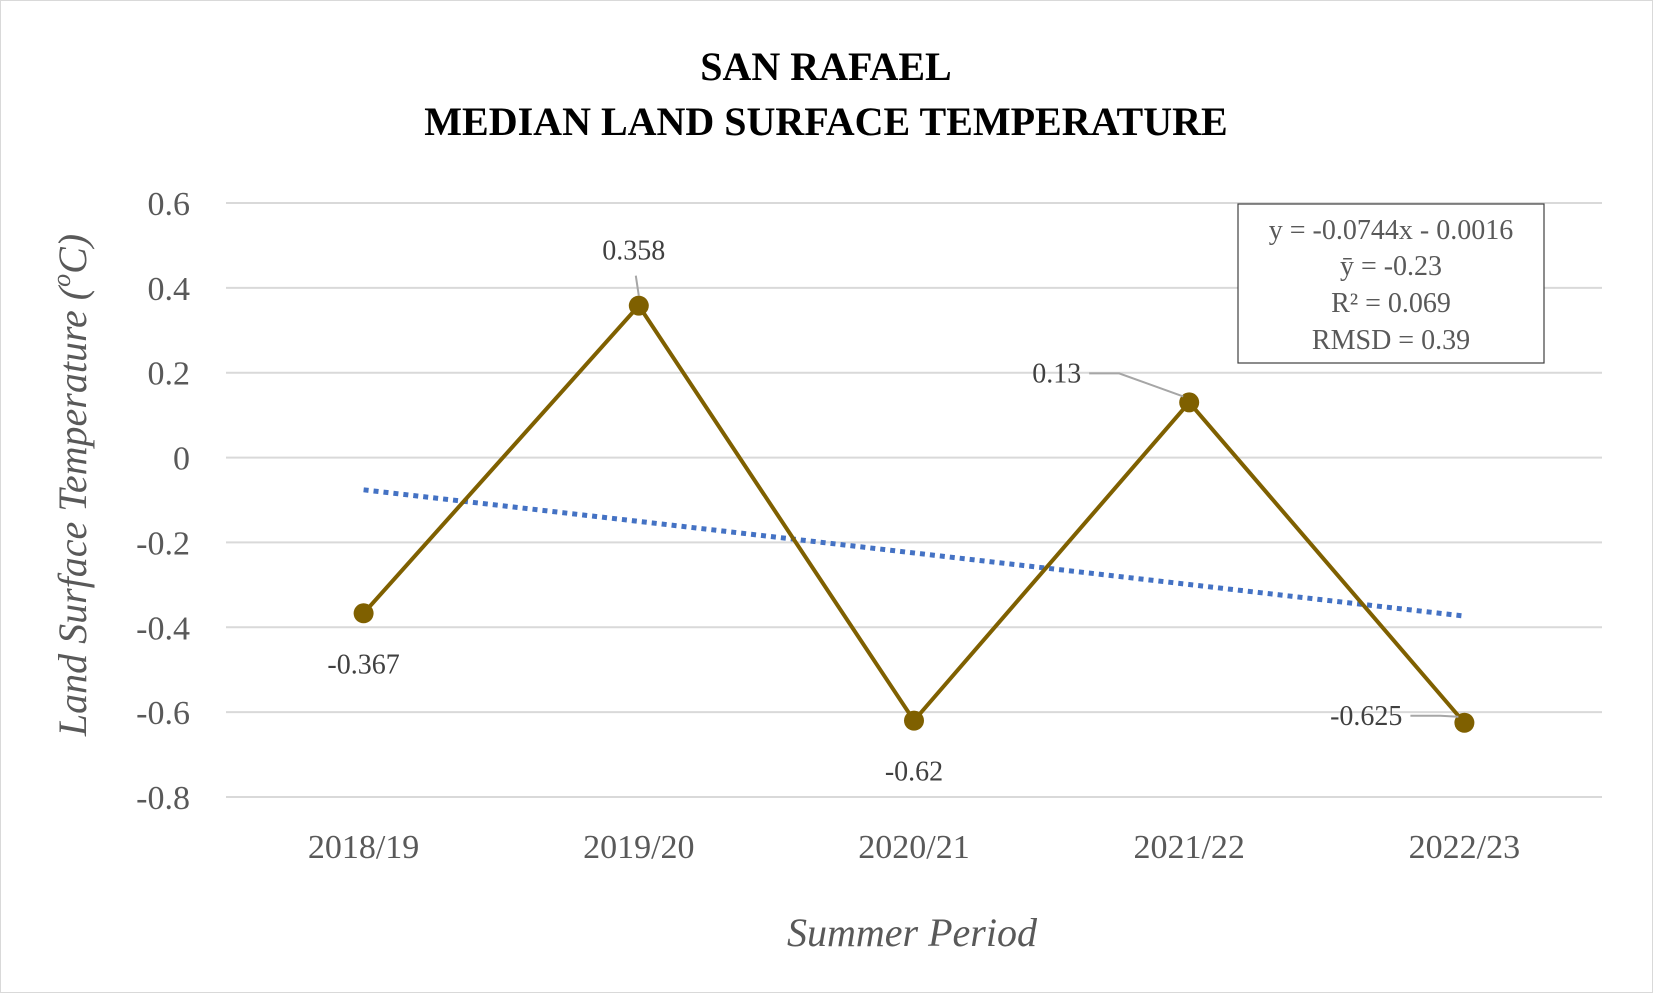  I want to click on trendline-layer, so click(914, 553).